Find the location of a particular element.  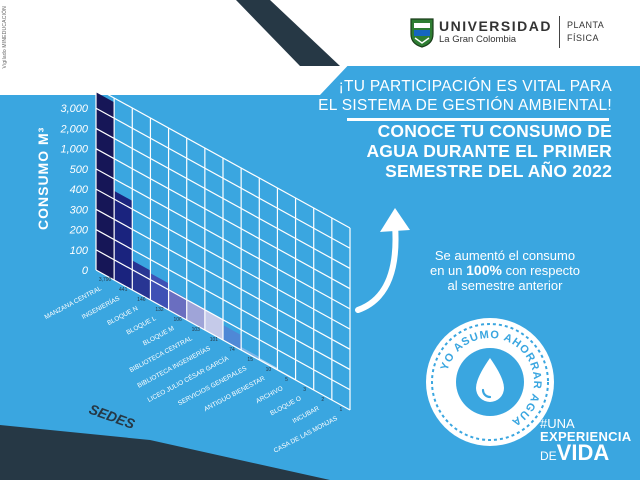

participation-line2: EL SISTEMA DE GESTIÓN AMBIENTAL! is located at coordinates (465, 105).